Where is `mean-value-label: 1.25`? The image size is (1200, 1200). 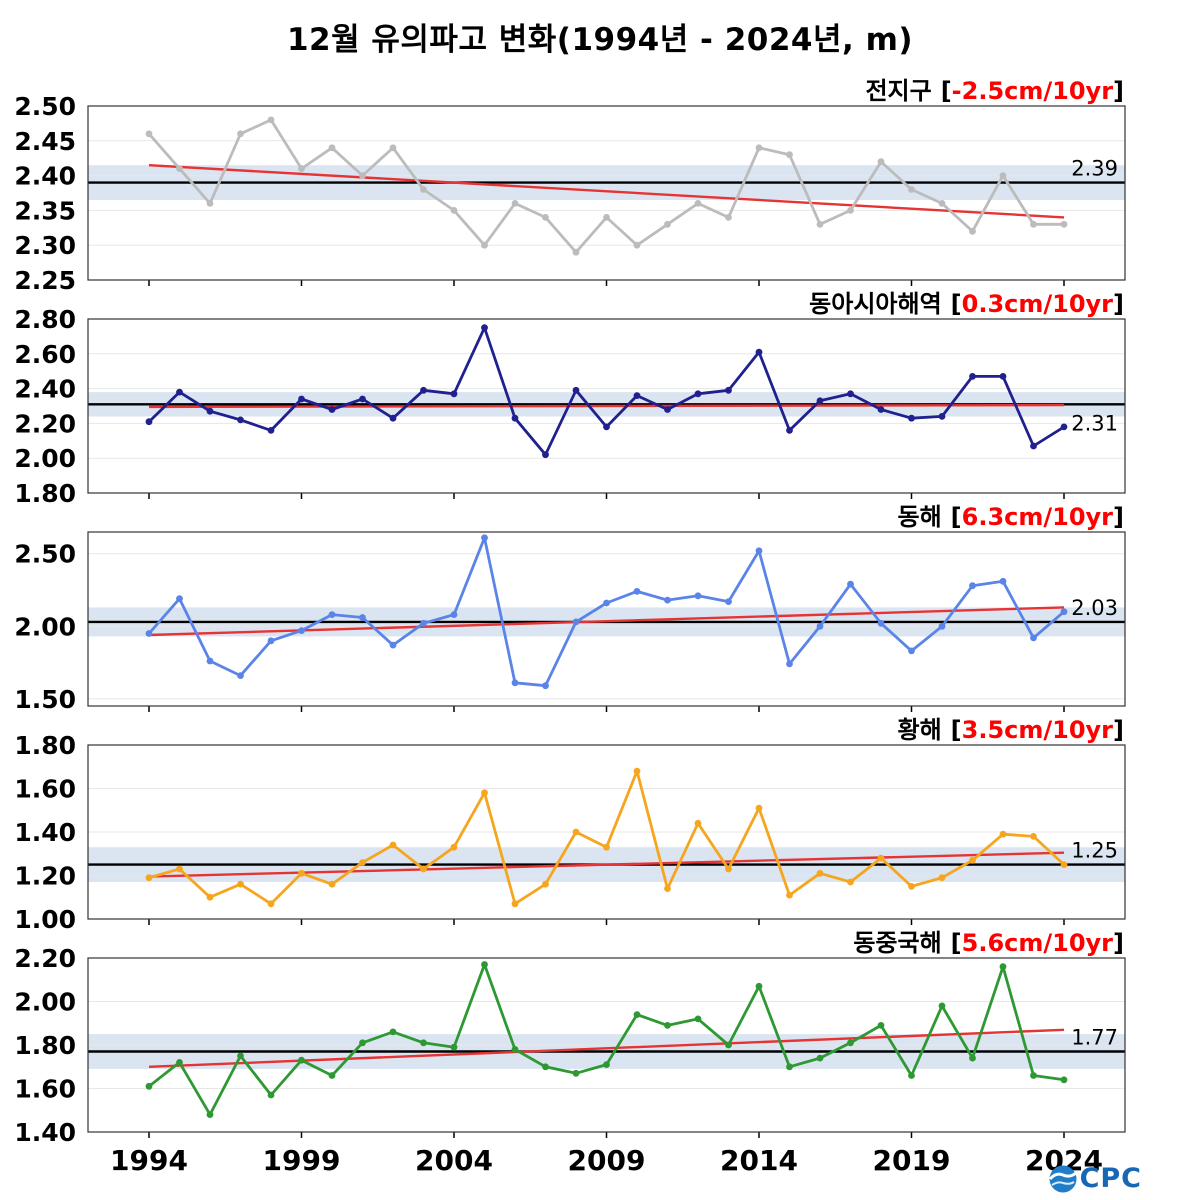 mean-value-label: 1.25 is located at coordinates (1094, 851).